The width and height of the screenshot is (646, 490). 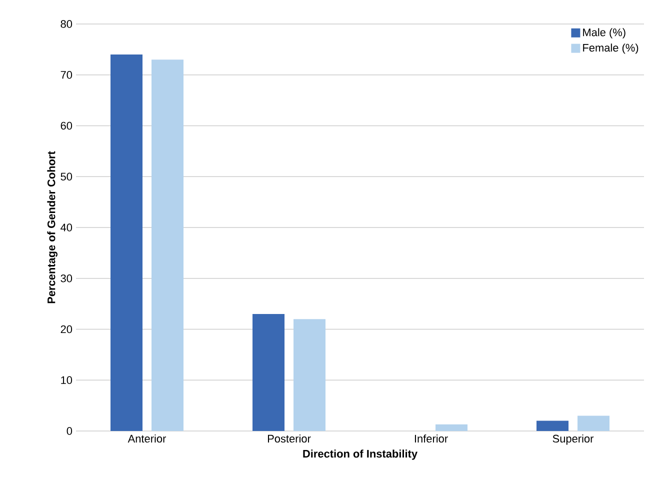 I want to click on y-tick-label: 10, so click(x=66, y=380).